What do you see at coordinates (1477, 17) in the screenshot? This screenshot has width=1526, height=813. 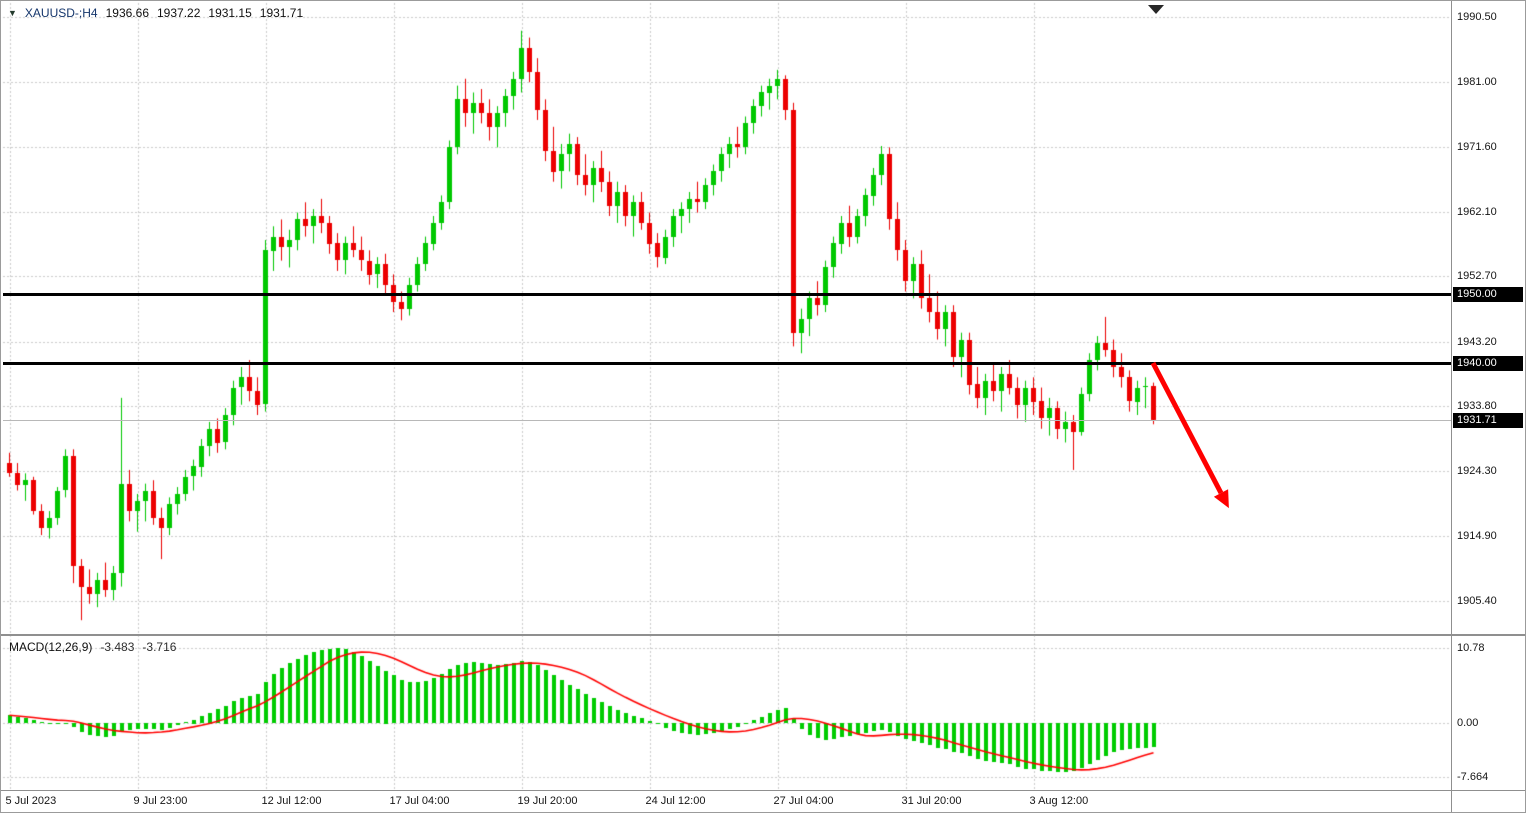 I see `price-axis-label: 1990.50` at bounding box center [1477, 17].